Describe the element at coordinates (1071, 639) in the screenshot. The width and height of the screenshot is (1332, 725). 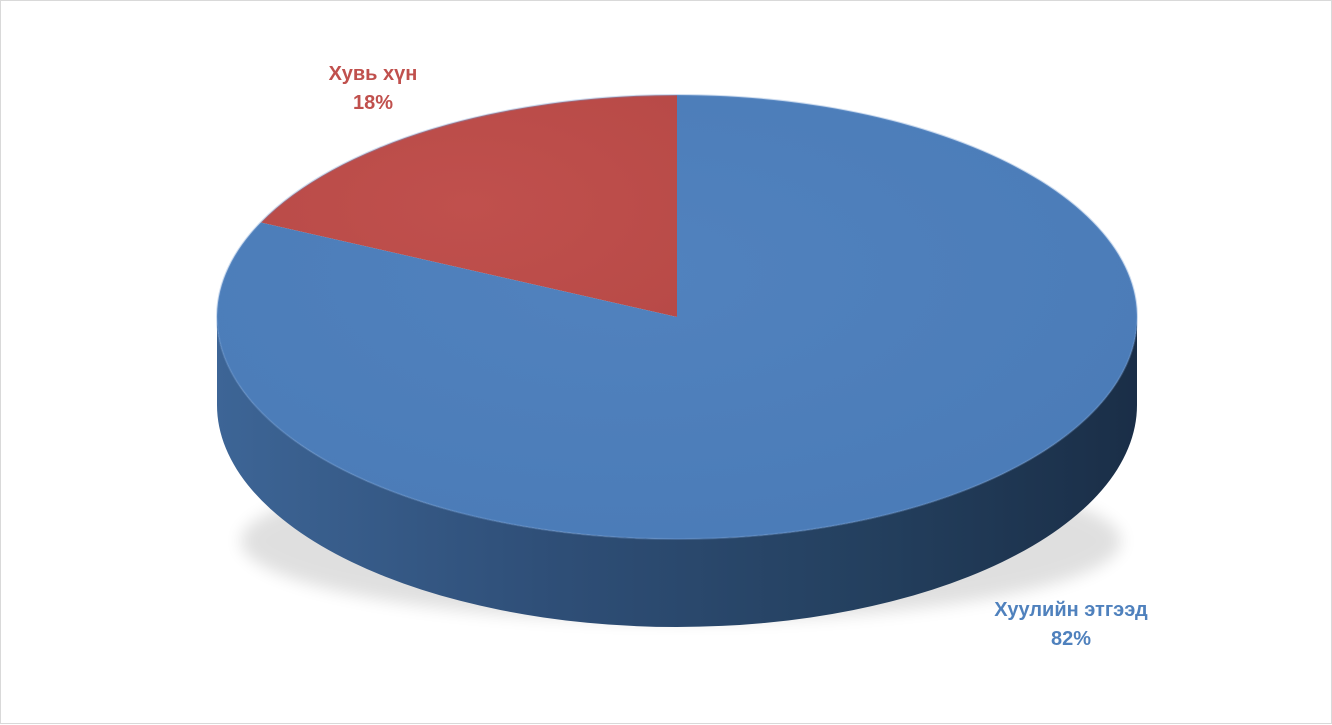
I see `label-huuliin-etgeed-percent: 82%` at that location.